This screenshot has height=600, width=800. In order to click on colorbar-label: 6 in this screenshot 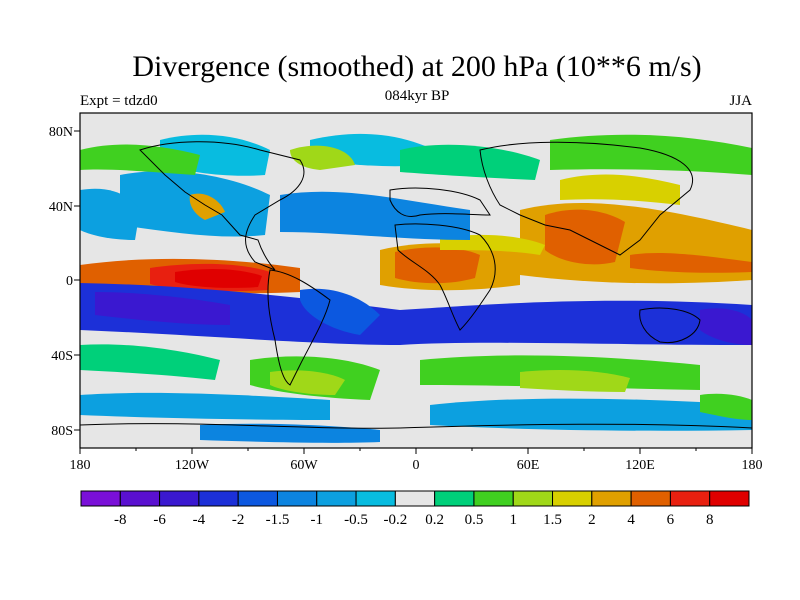, I will do `click(671, 520)`.